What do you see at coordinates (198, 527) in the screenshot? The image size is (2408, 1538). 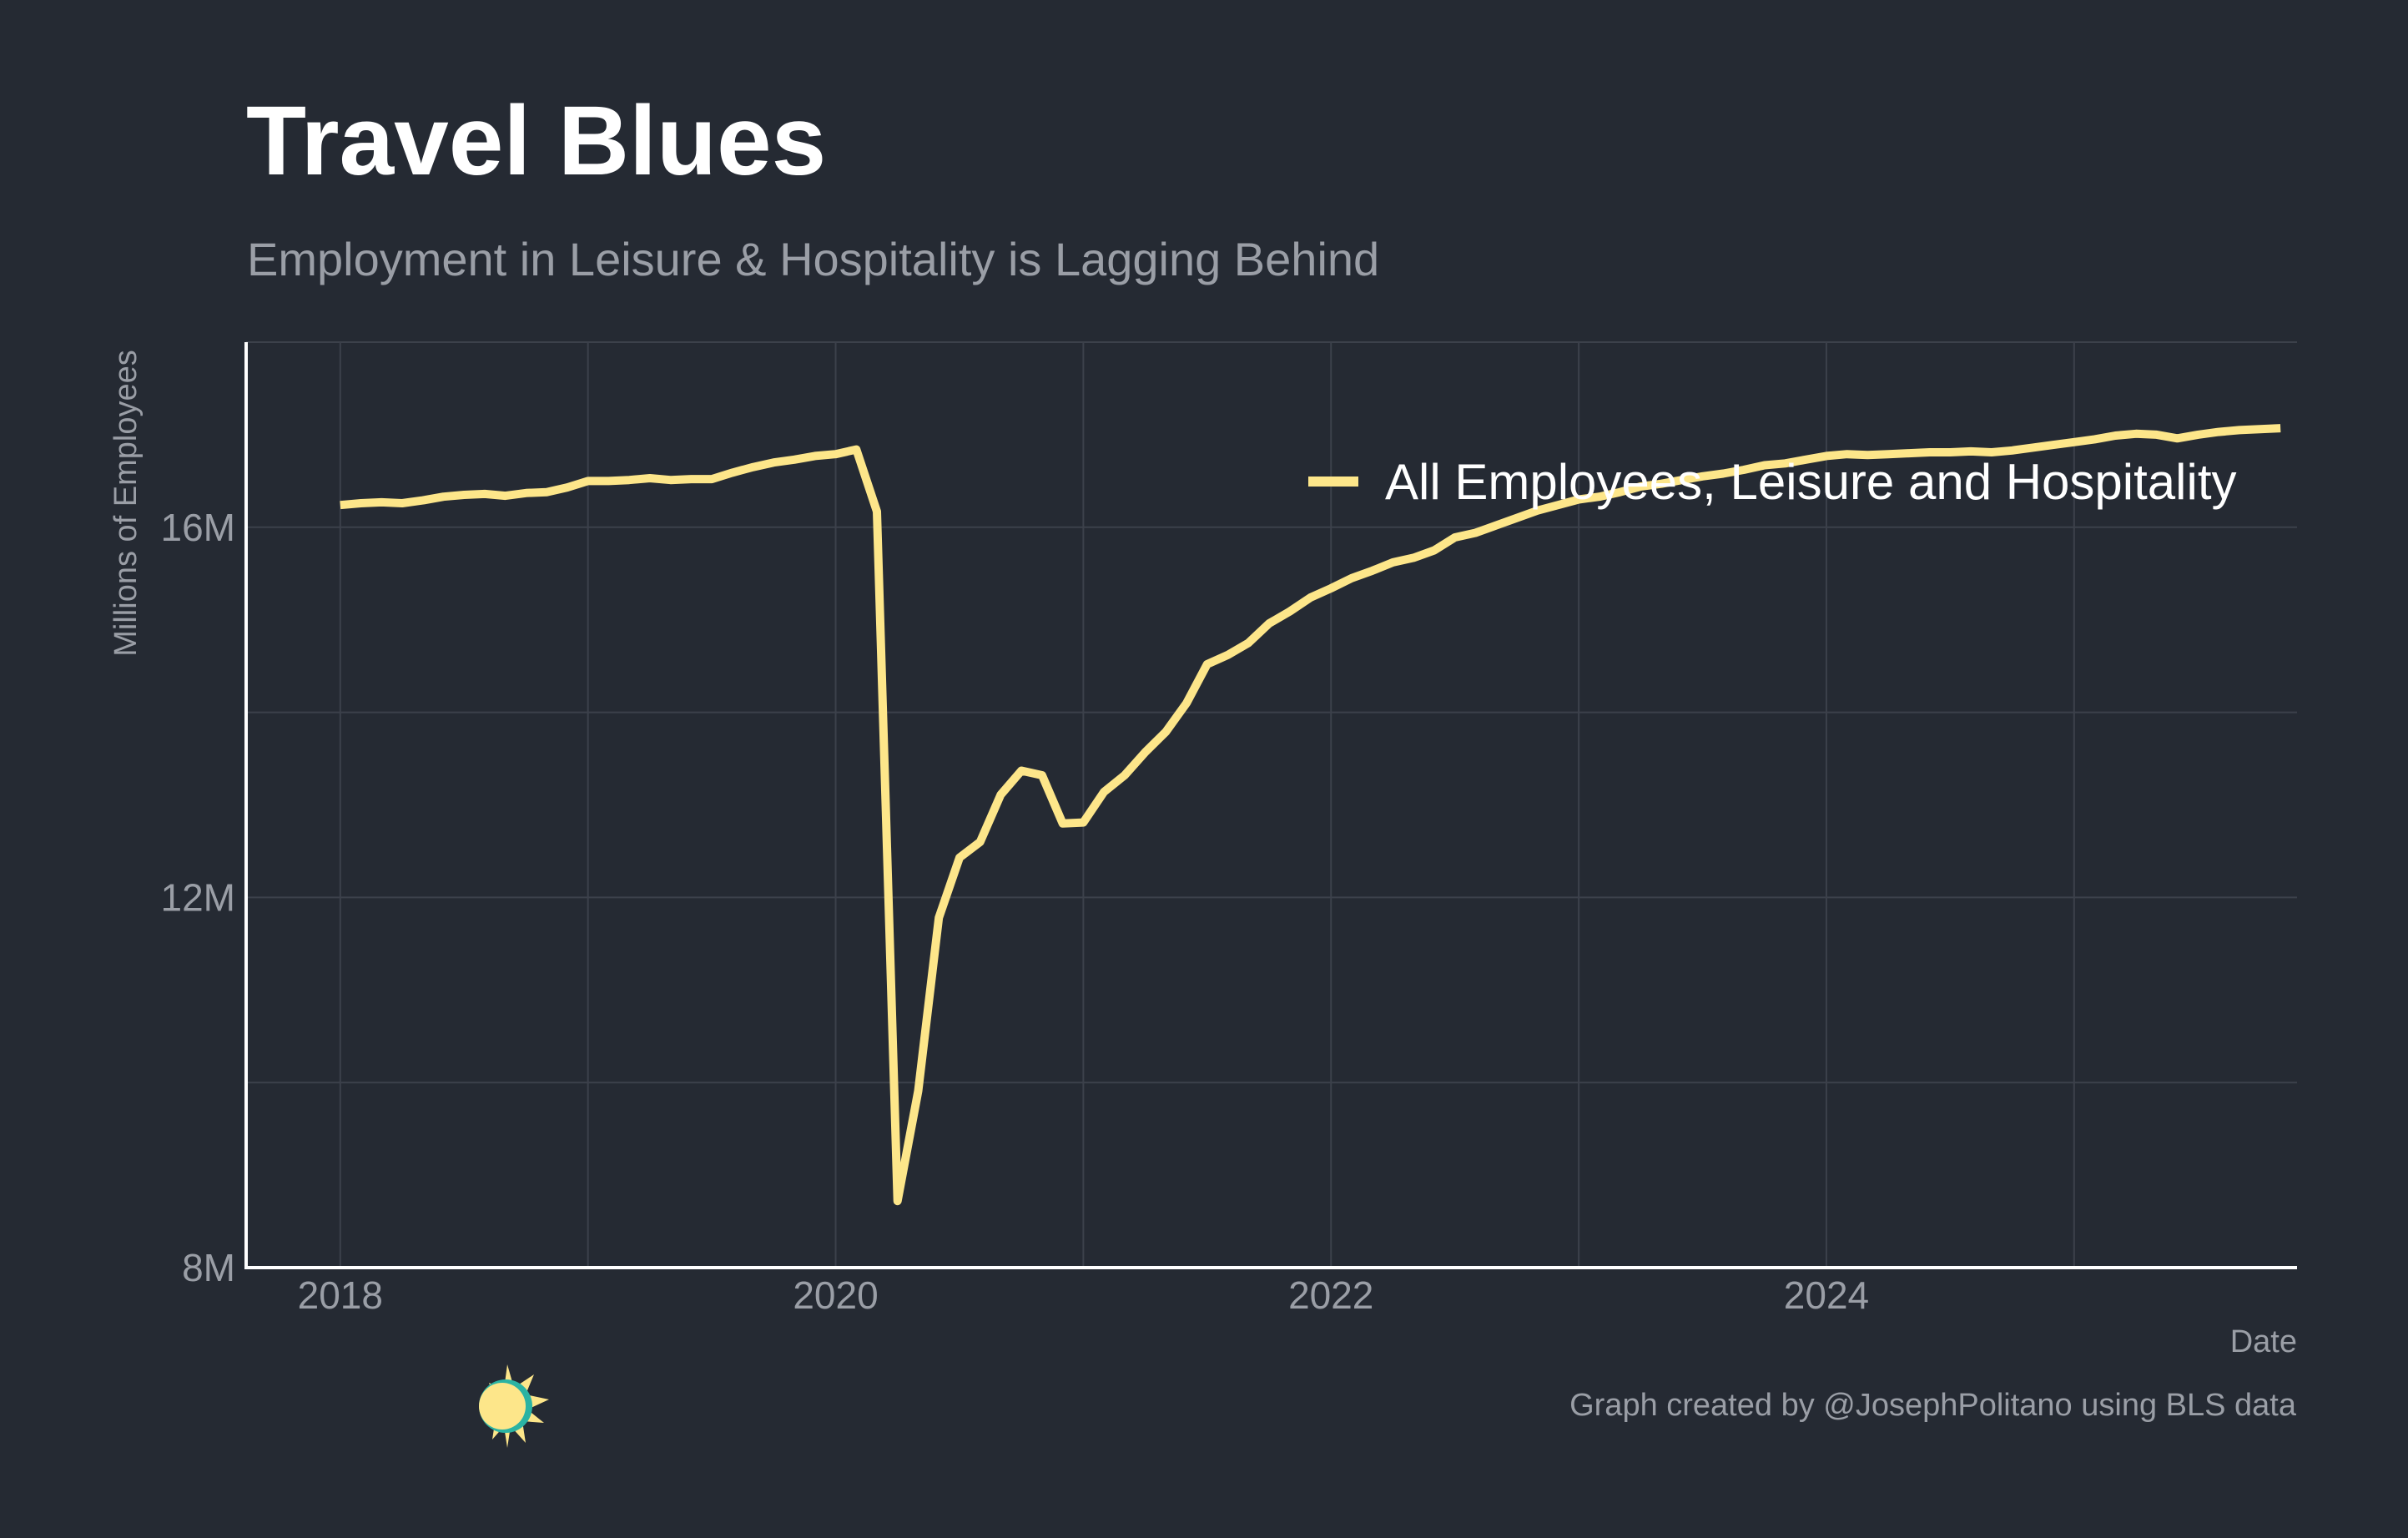 I see `y-tick-label: 16M` at bounding box center [198, 527].